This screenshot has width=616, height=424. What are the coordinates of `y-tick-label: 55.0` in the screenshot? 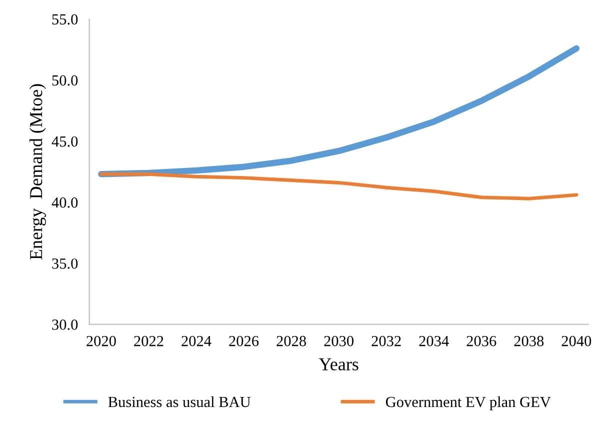 It's located at (65, 19).